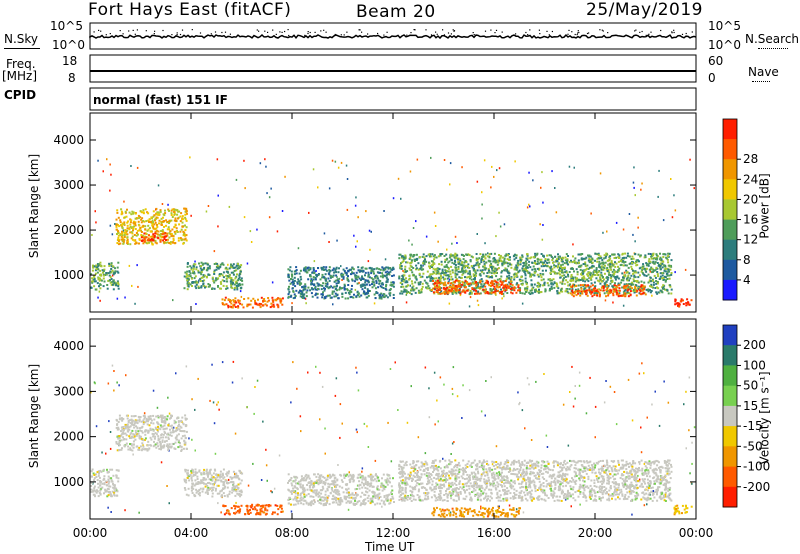 This screenshot has width=800, height=554. What do you see at coordinates (268, 300) in the screenshot?
I see `power-region-4-cell` at bounding box center [268, 300].